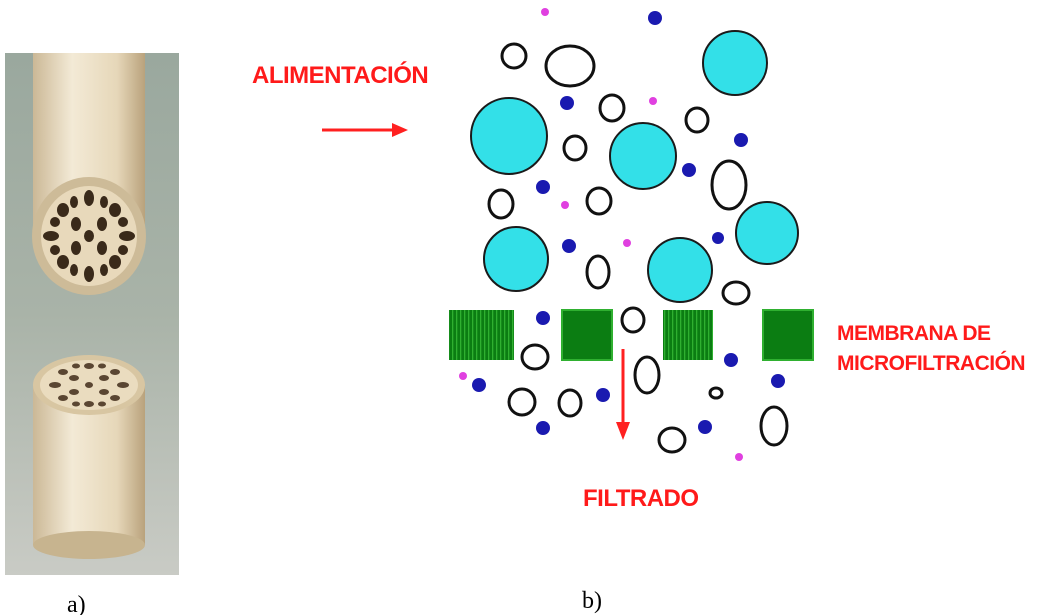 Image resolution: width=1057 pixels, height=615 pixels. I want to click on short-tube, so click(89, 457).